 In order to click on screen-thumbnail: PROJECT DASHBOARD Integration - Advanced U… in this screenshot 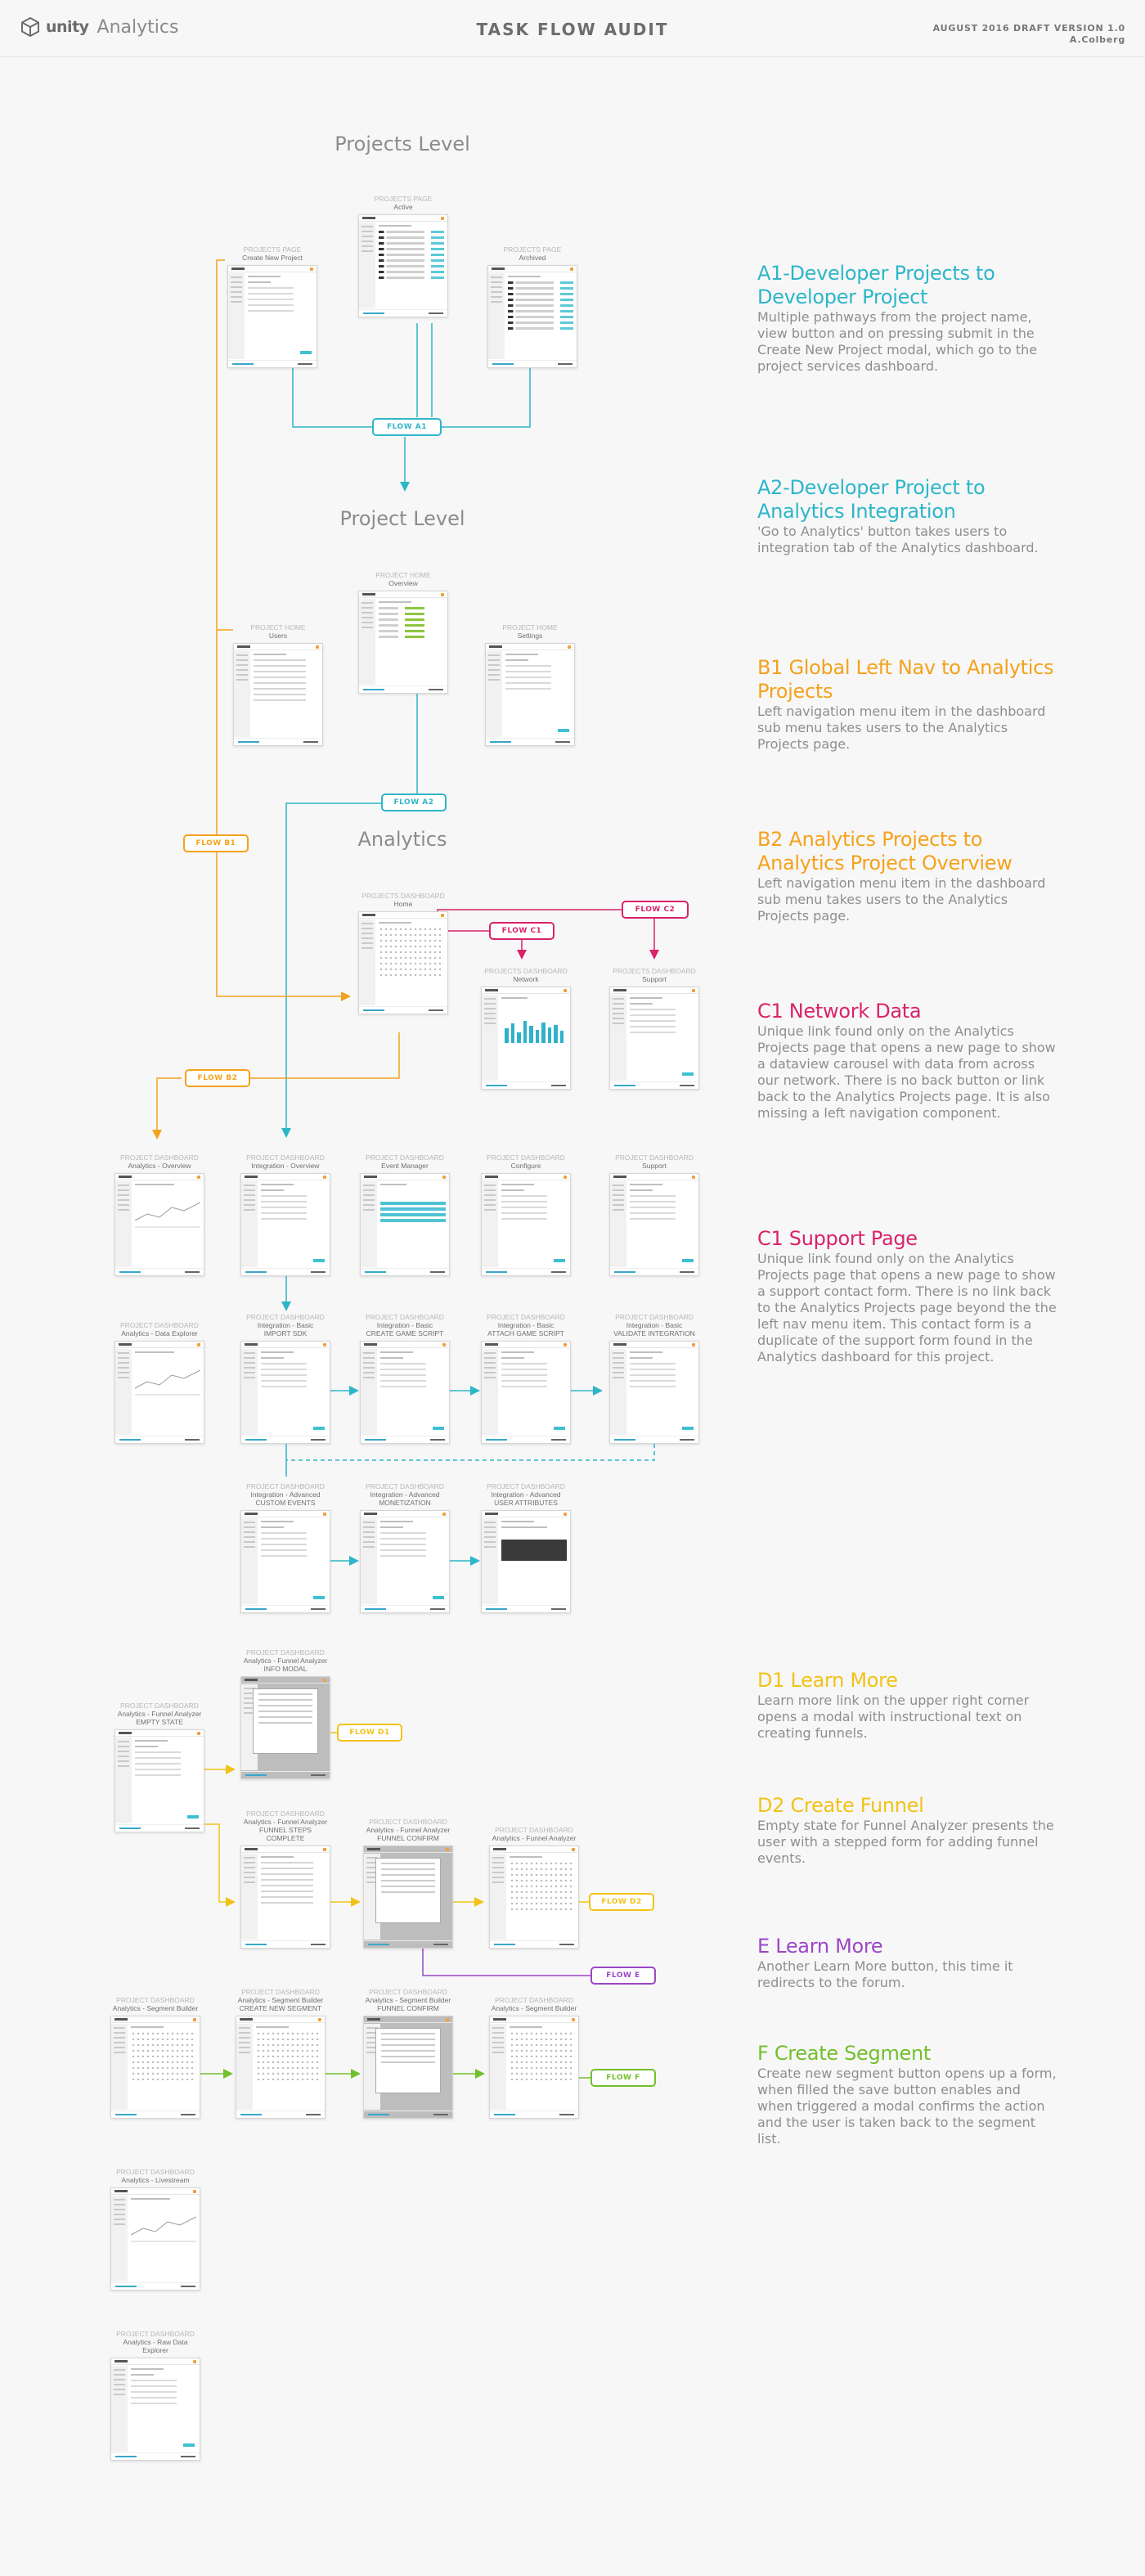, I will do `click(526, 1548)`.